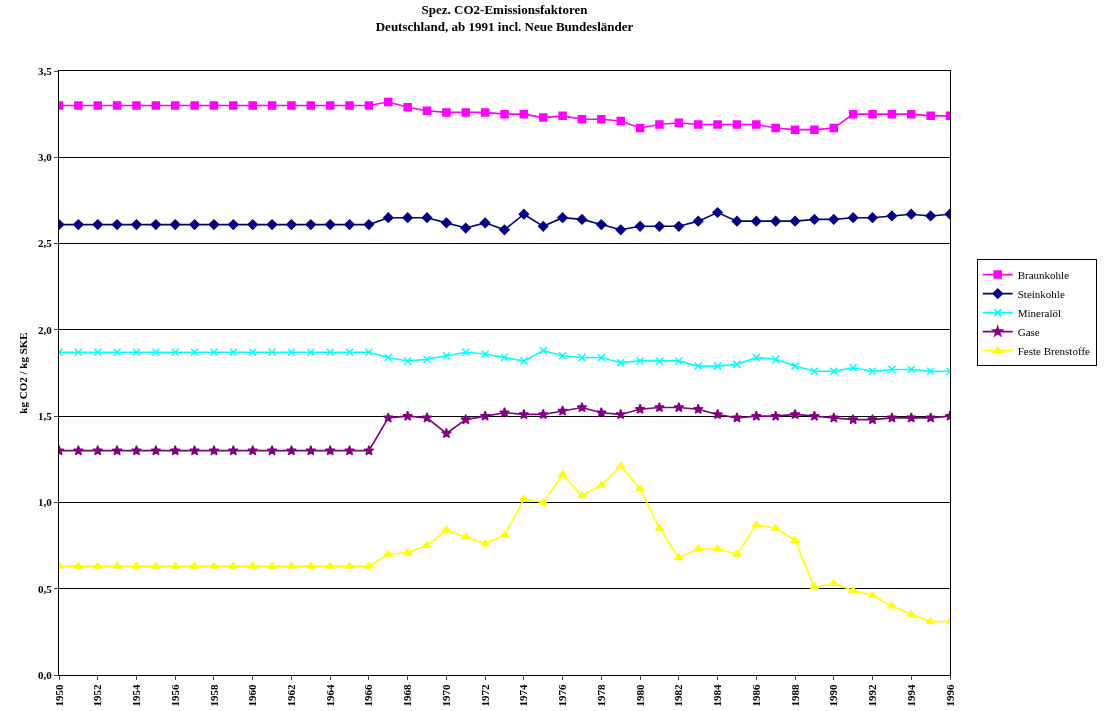 The height and width of the screenshot is (711, 1116). What do you see at coordinates (445, 695) in the screenshot?
I see `x-tick-label: 1970` at bounding box center [445, 695].